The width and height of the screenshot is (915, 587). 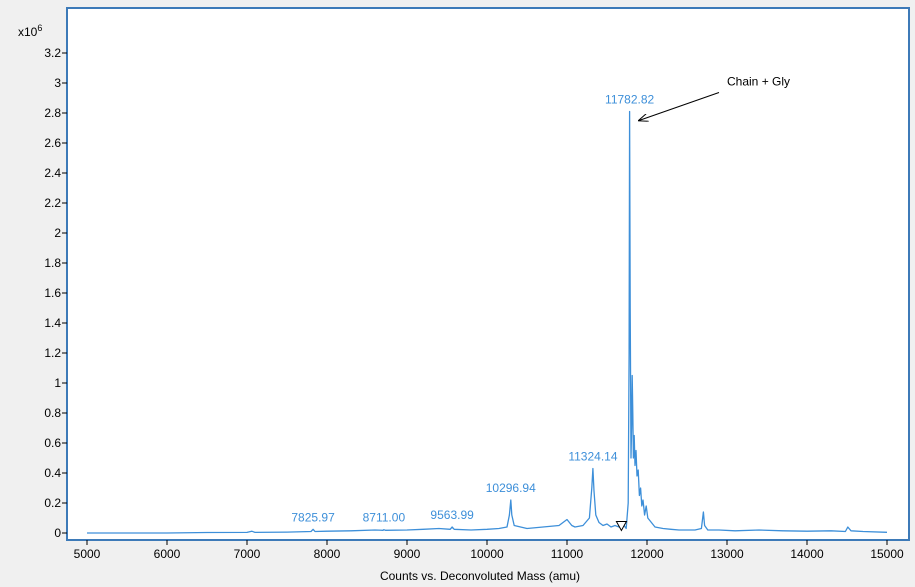 I want to click on x-tick-label: 6000, so click(x=167, y=554).